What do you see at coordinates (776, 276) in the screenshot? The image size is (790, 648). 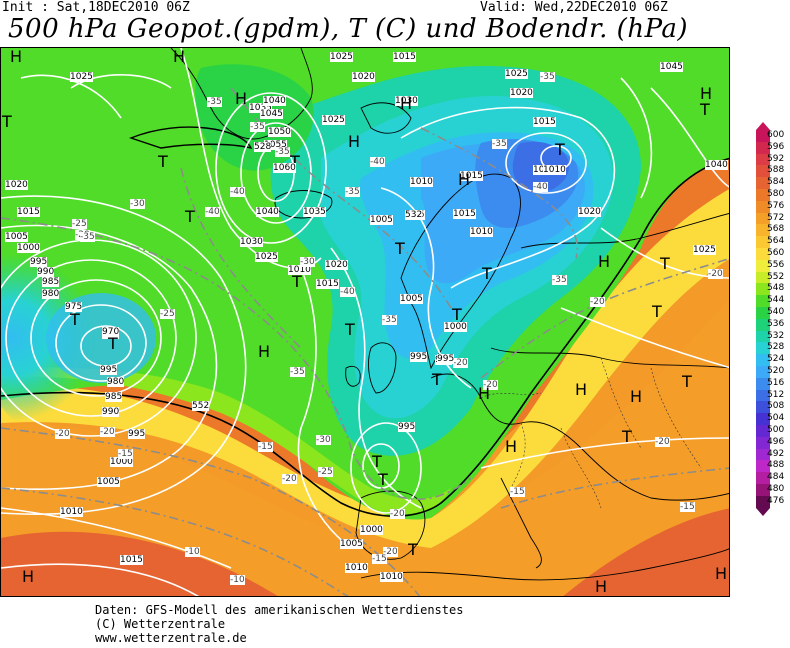 I see `colorbar-label: 552` at bounding box center [776, 276].